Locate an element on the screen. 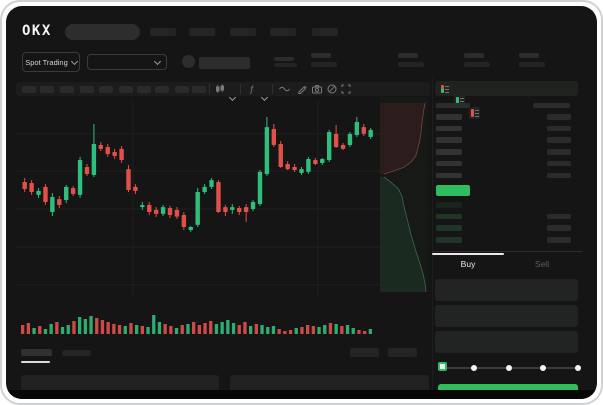 The width and height of the screenshot is (603, 405). orderbook-amount-header-placeholder is located at coordinates (551, 105).